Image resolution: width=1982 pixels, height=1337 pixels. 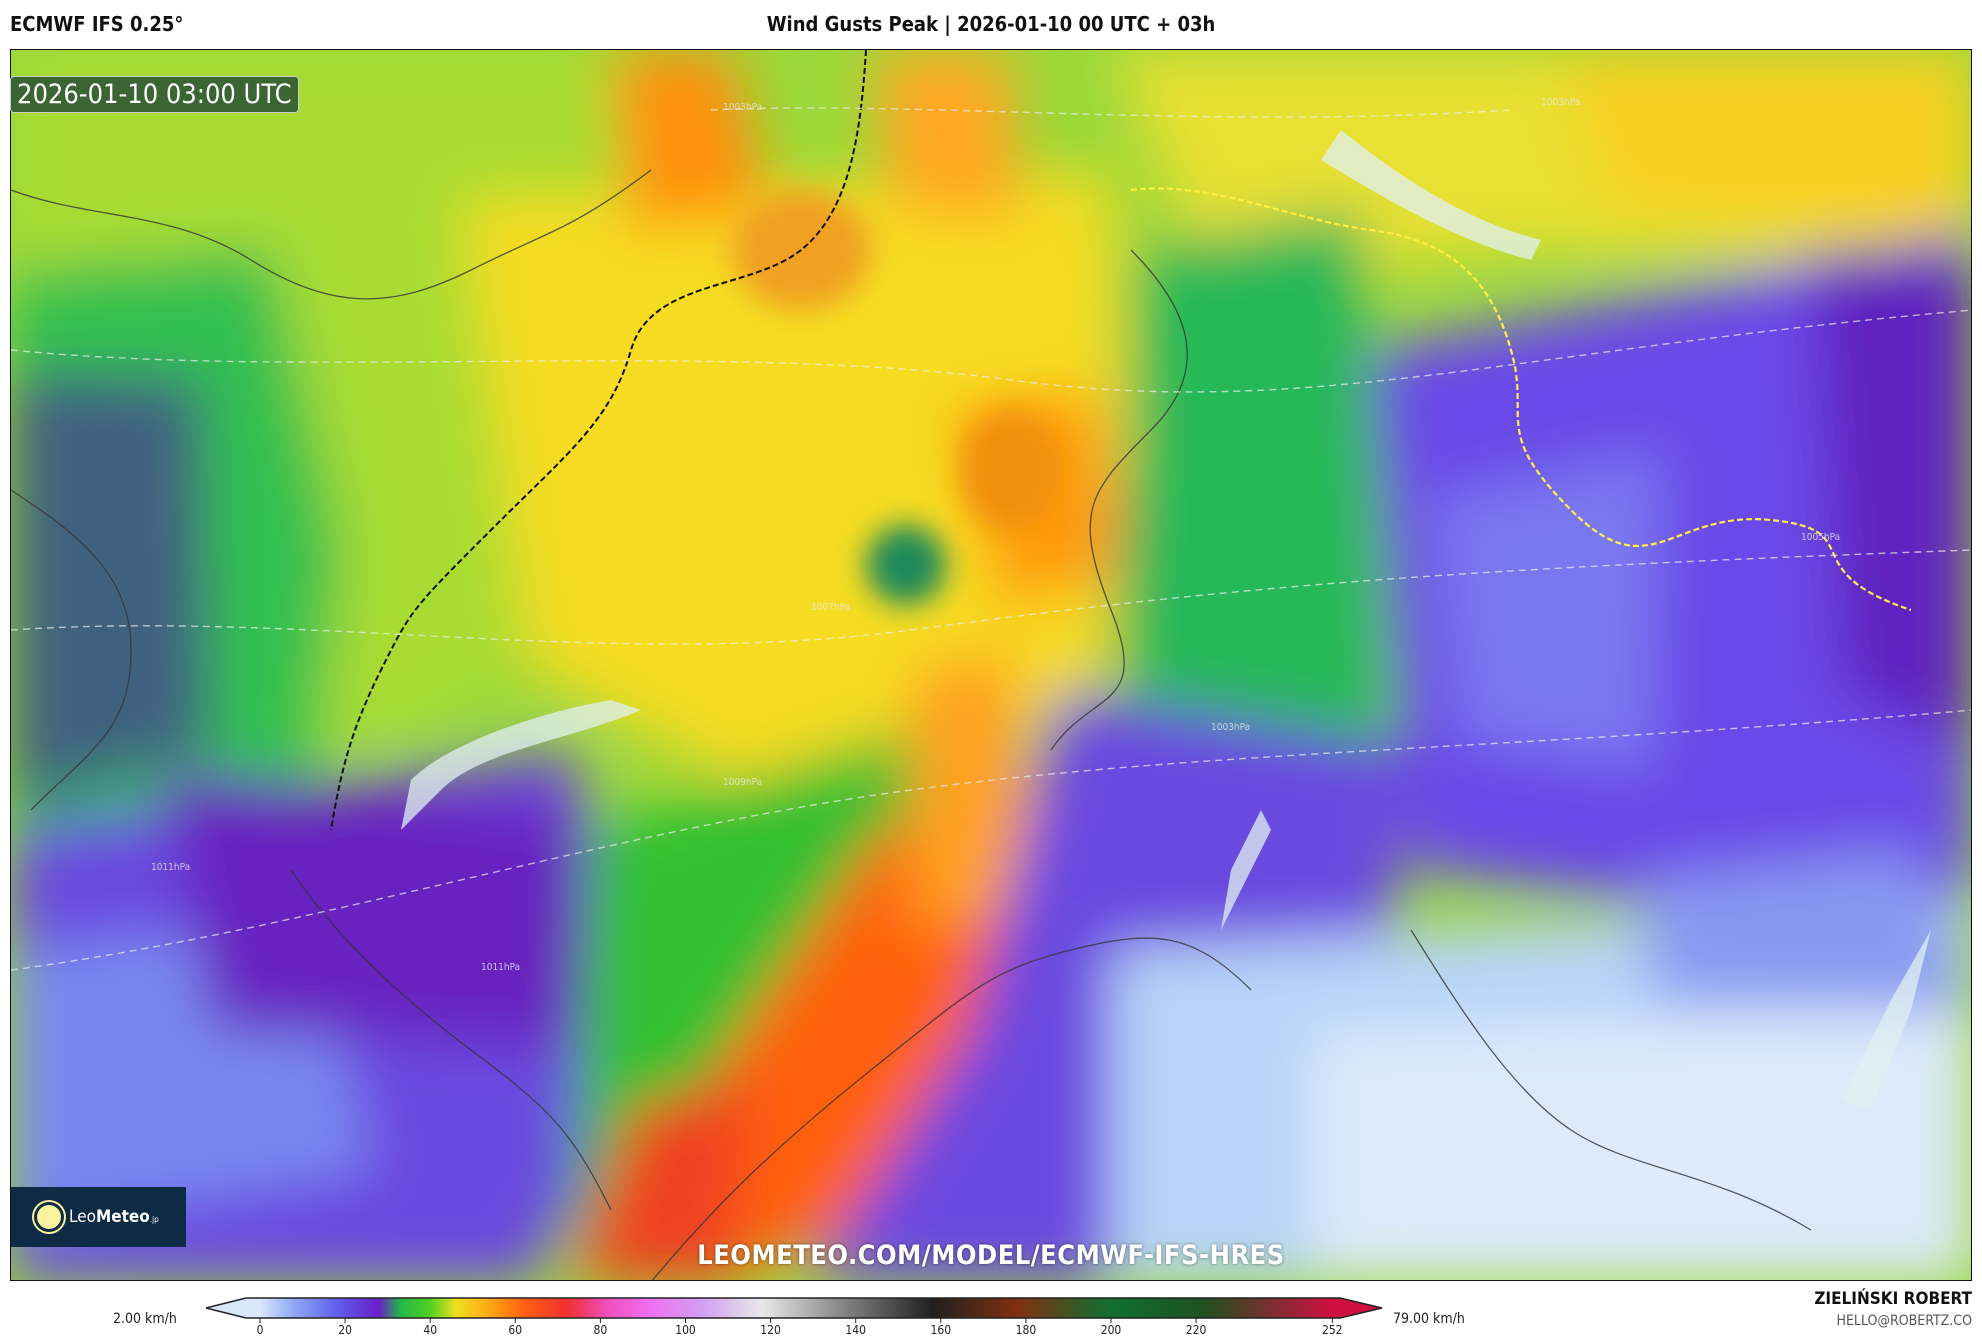 I want to click on colorbar-tick-label: 120, so click(x=770, y=1330).